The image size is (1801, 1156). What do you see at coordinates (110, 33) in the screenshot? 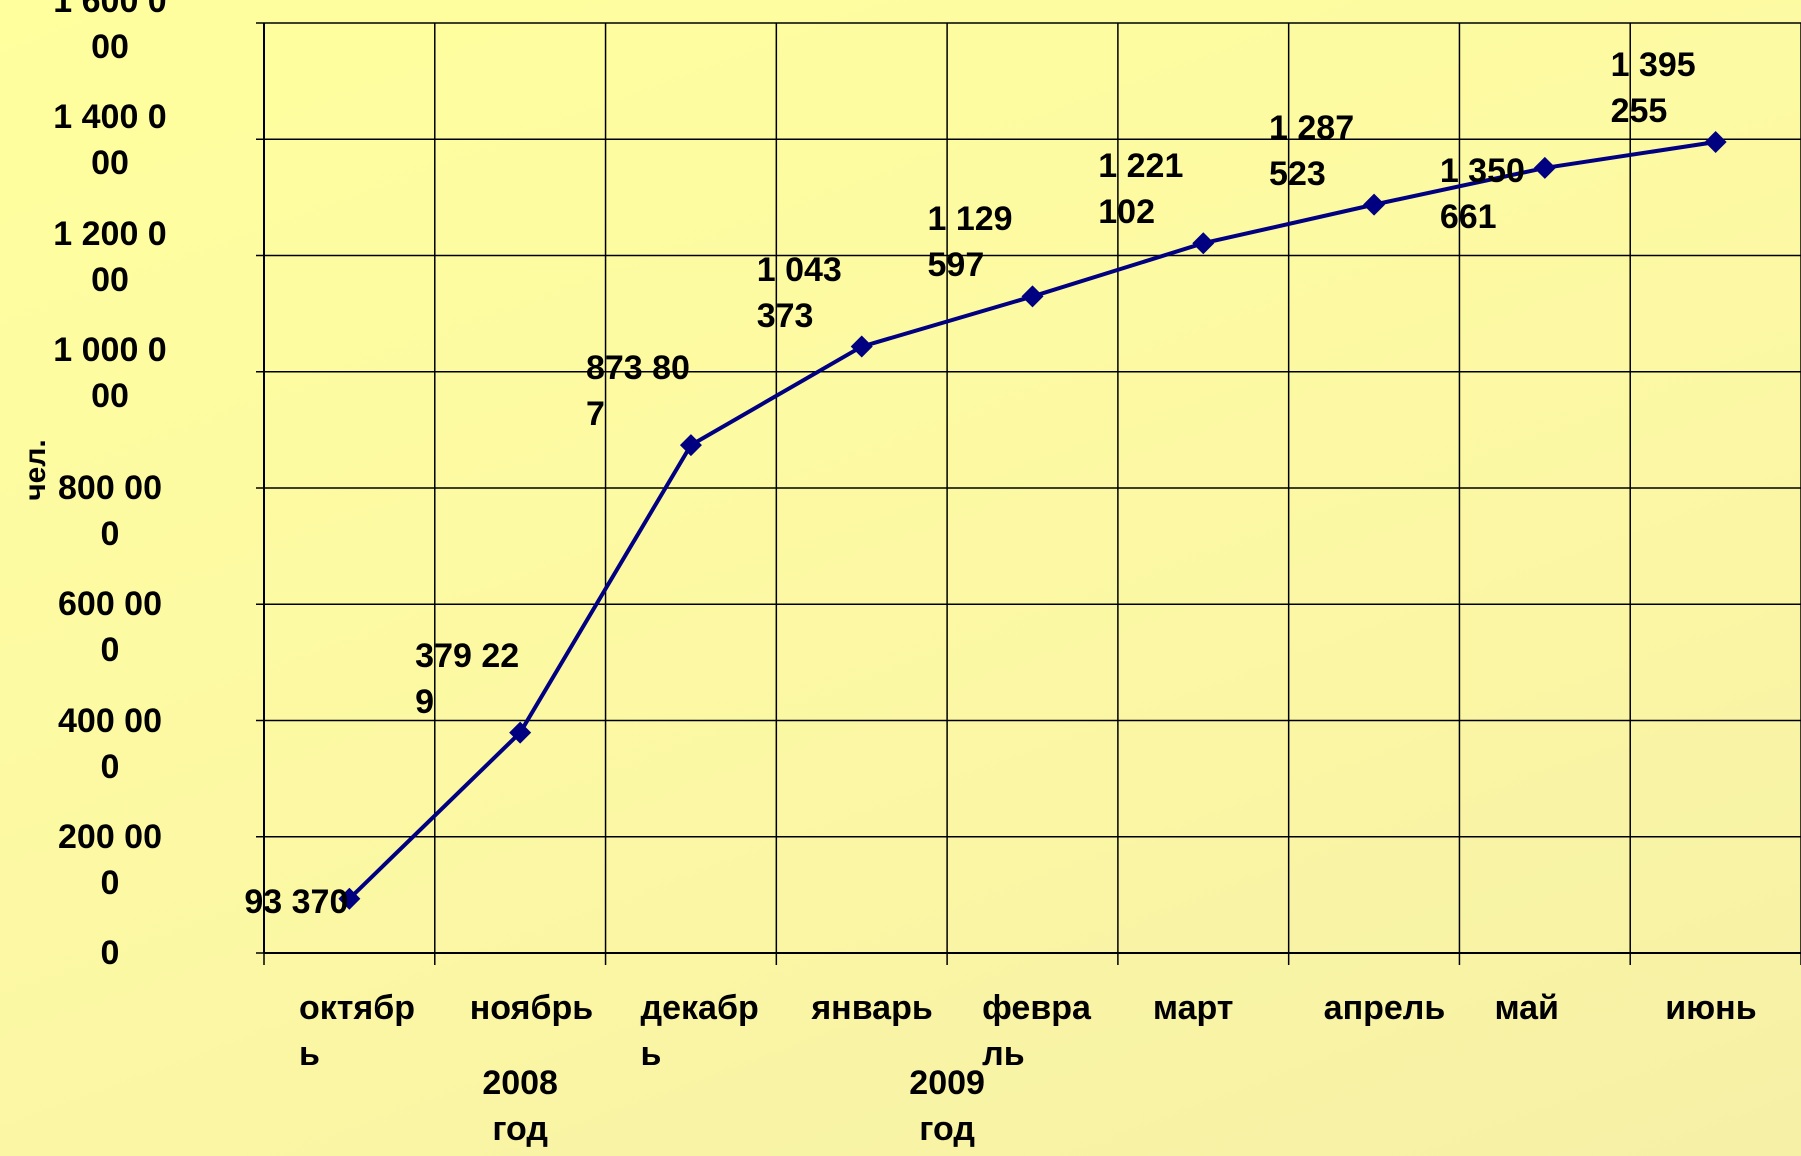
I see `y-tick-label: 1 600 000` at bounding box center [110, 33].